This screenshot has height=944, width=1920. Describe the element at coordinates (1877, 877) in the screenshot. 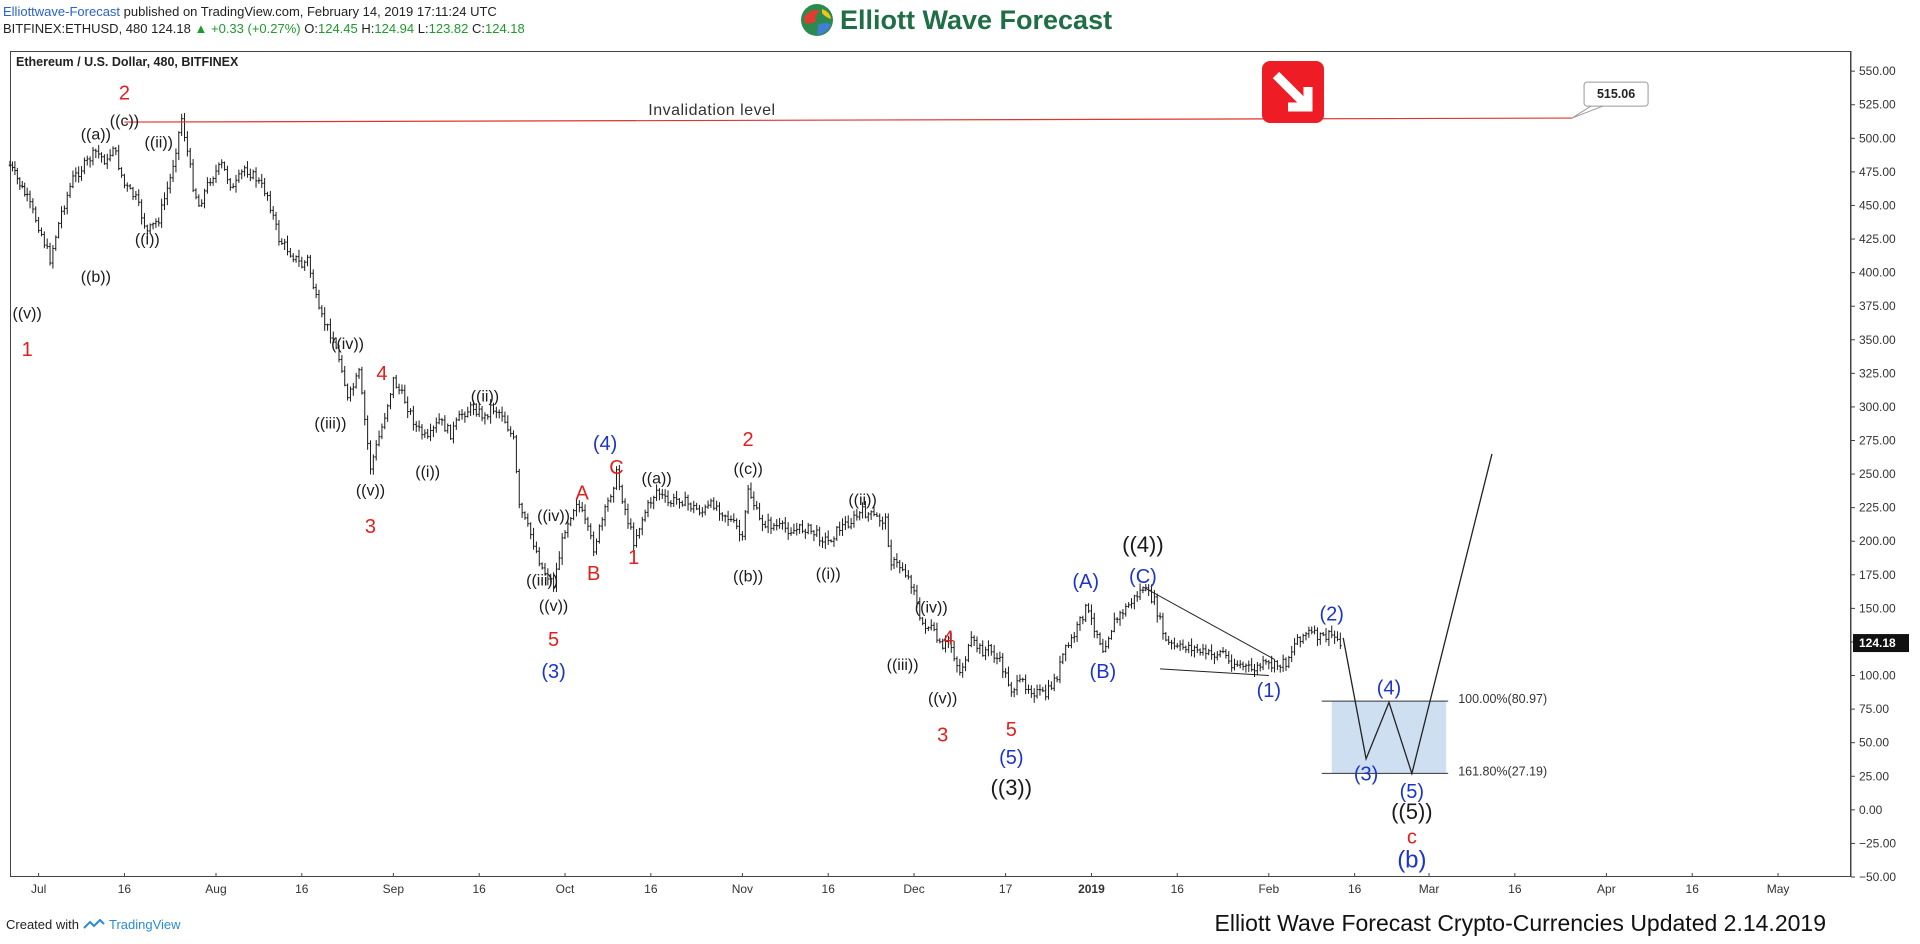

I see `y-tick-label: −50.00` at that location.